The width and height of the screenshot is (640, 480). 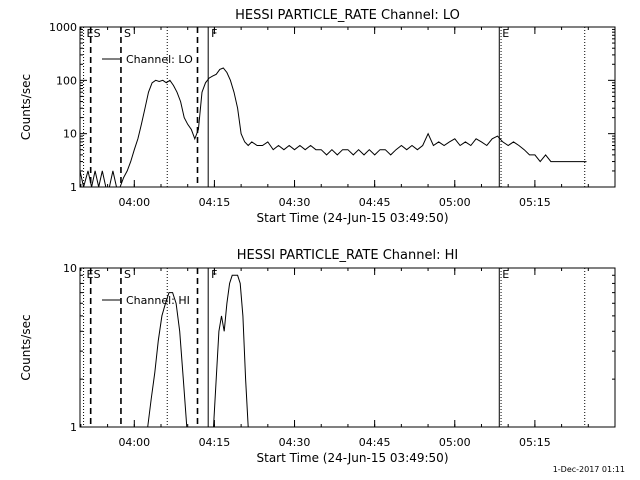 What do you see at coordinates (347, 15) in the screenshot?
I see `chart-title: HESSI PARTICLE_RATE Channel: LO` at bounding box center [347, 15].